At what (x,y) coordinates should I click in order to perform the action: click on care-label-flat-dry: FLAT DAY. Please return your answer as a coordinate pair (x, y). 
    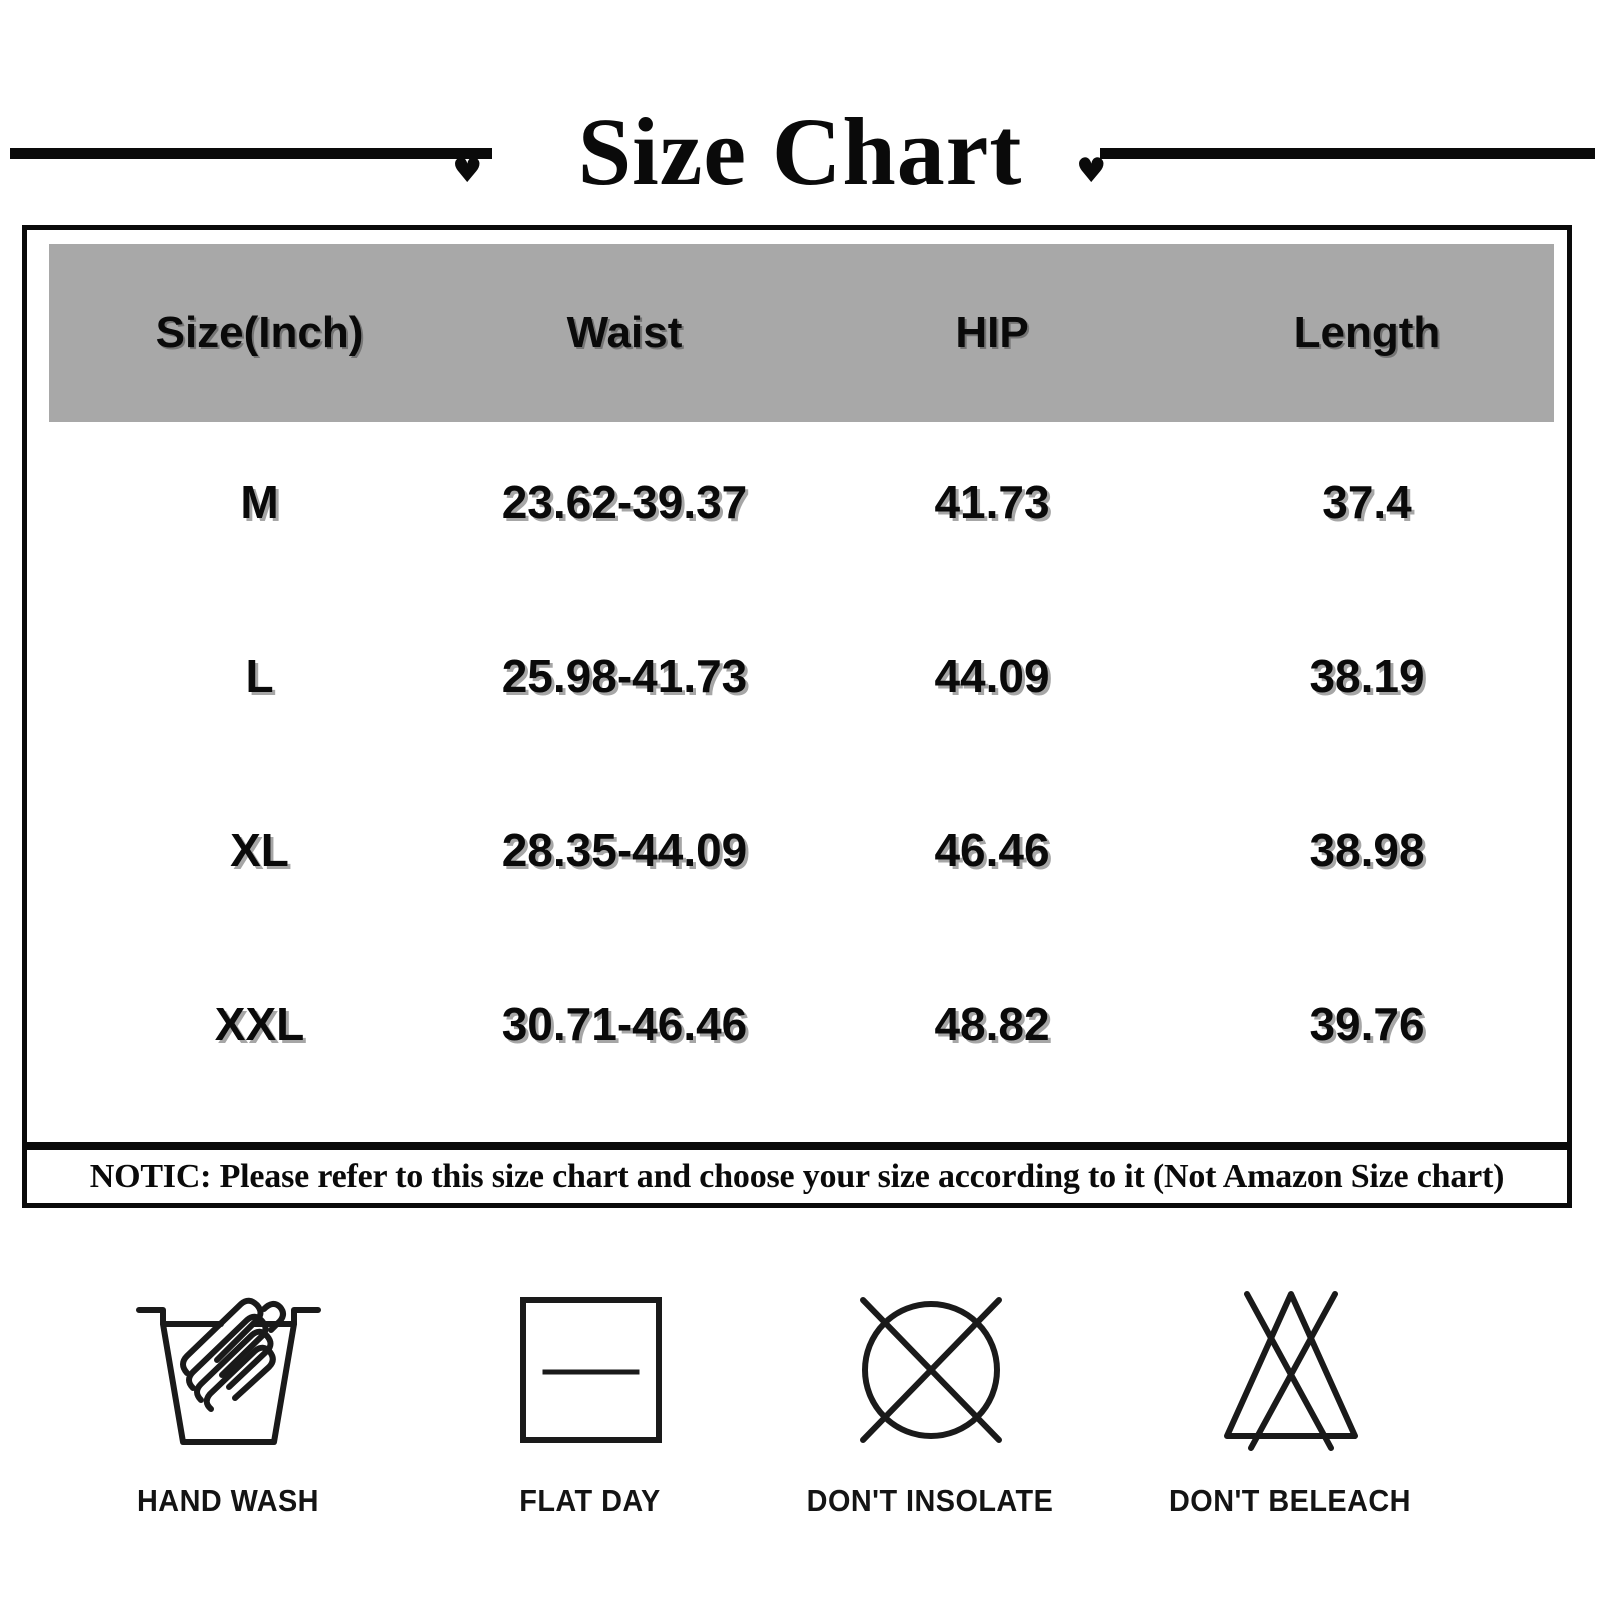
    Looking at the image, I should click on (590, 1500).